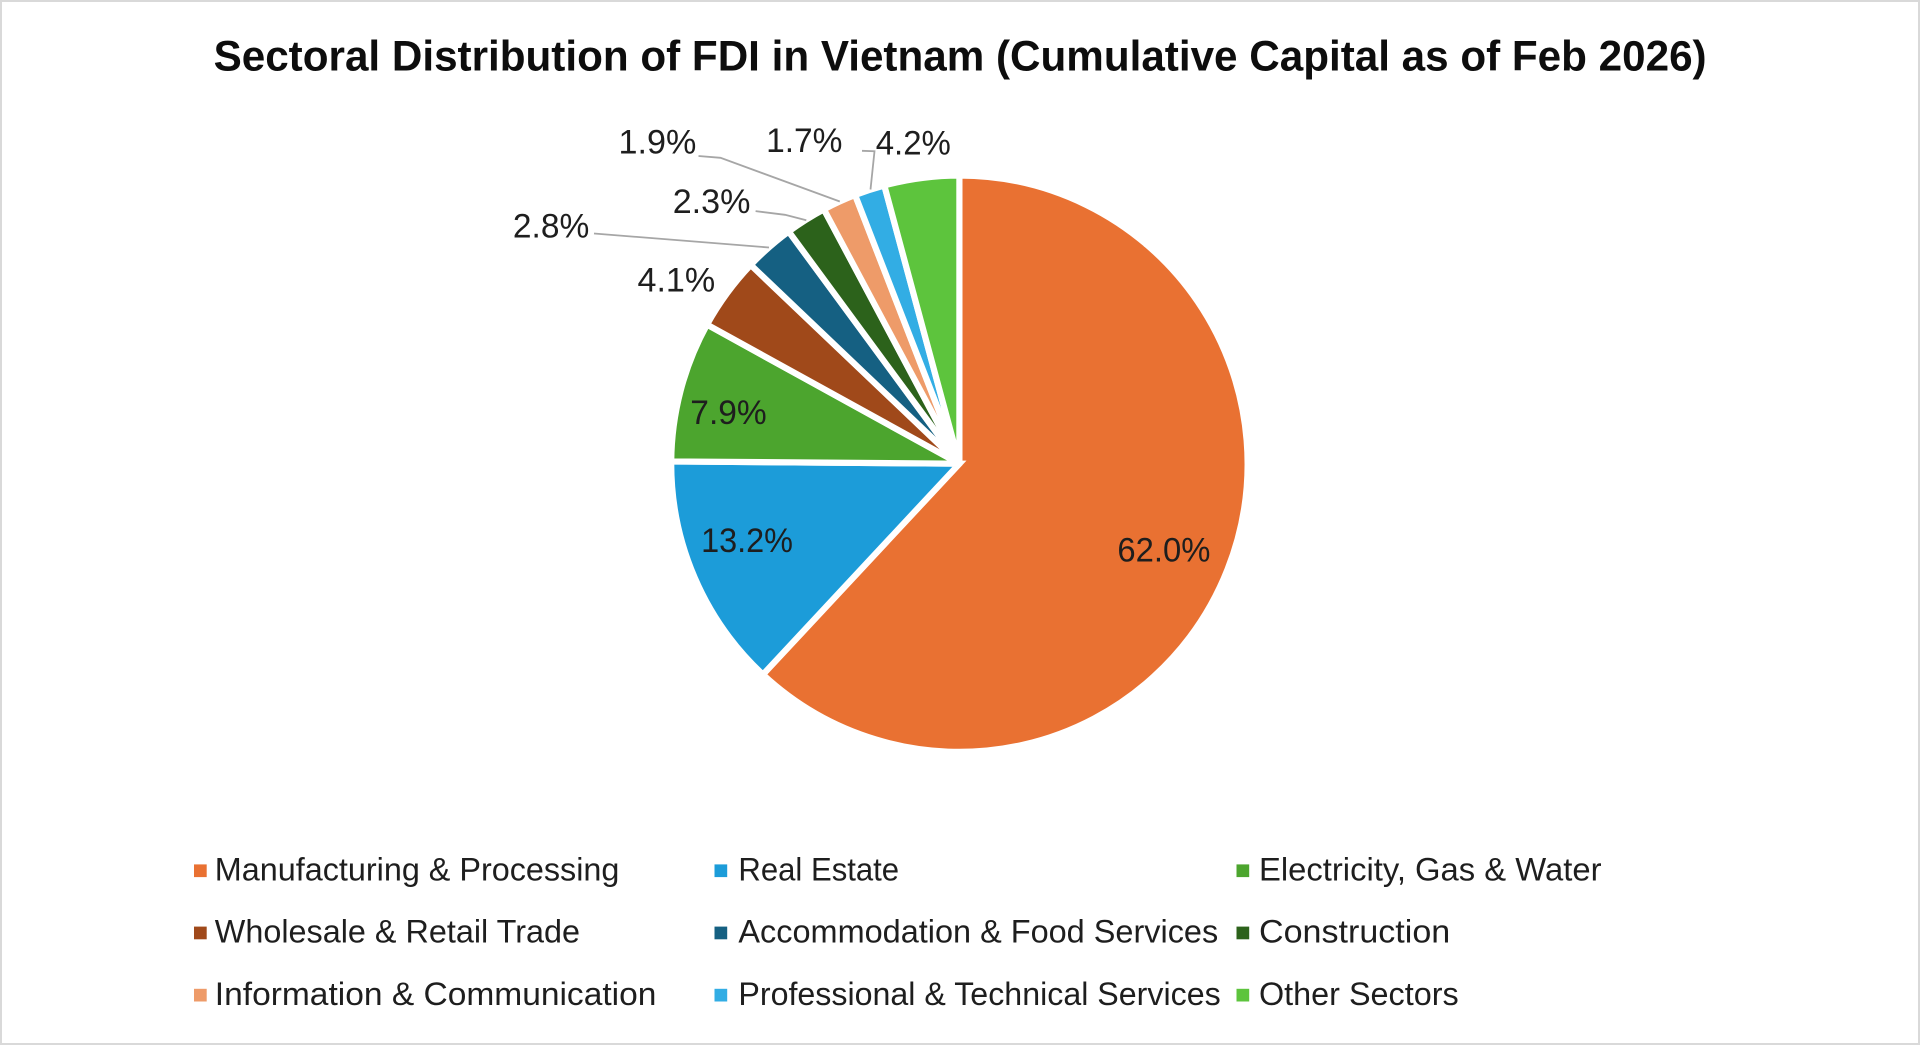 Image resolution: width=1920 pixels, height=1045 pixels. What do you see at coordinates (397, 932) in the screenshot?
I see `svg-text: Wholesale & Retail Trade` at bounding box center [397, 932].